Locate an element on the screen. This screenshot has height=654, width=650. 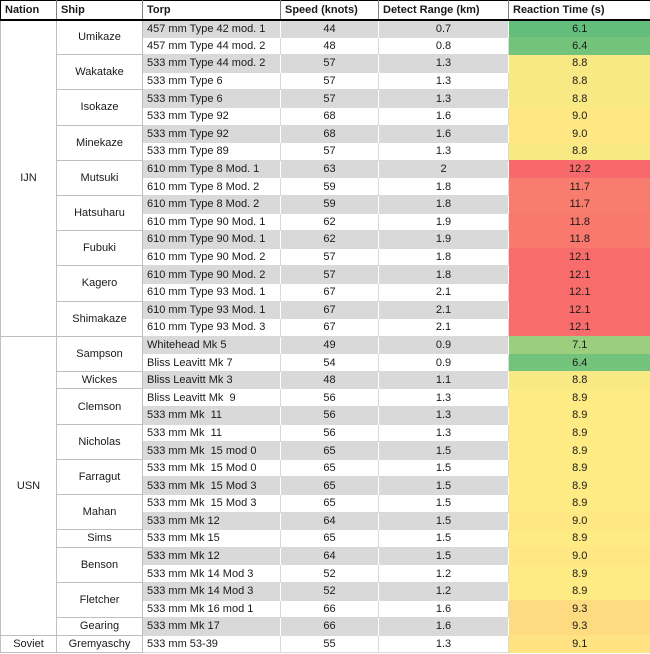
nation-cell: USN is located at coordinates (28, 485).